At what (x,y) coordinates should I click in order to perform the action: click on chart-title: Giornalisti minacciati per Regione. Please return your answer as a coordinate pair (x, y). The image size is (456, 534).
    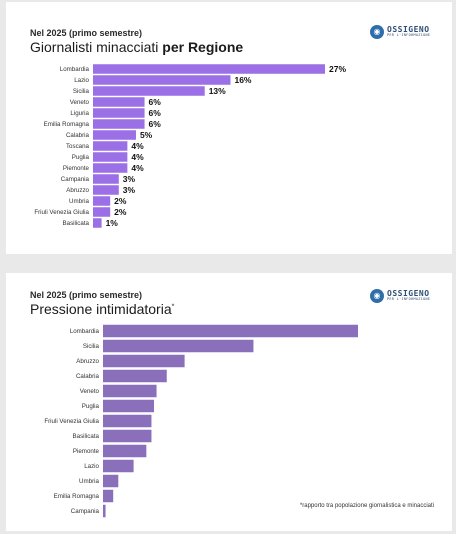
    Looking at the image, I should click on (136, 47).